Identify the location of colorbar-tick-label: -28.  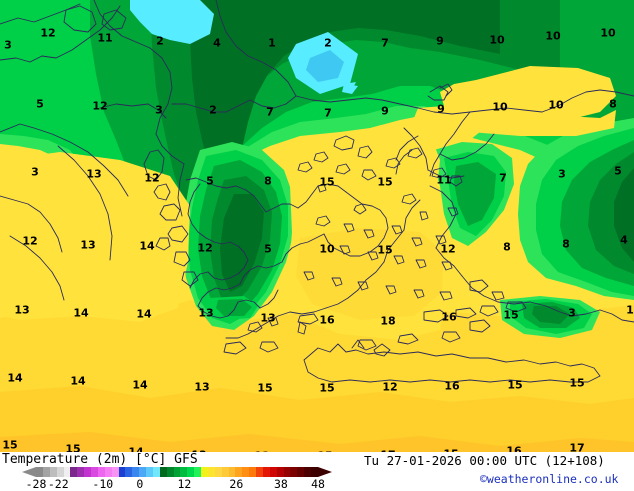
(36, 484).